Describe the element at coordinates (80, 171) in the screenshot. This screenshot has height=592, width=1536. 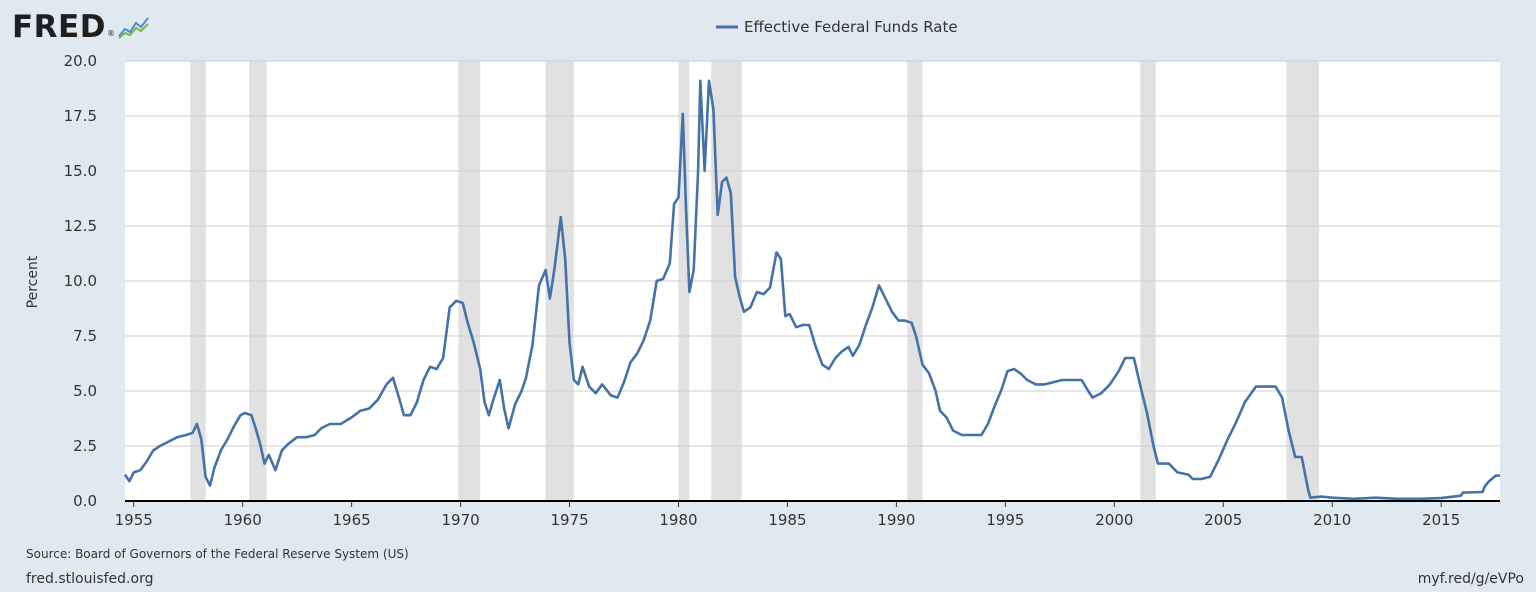
I see `y-tick-label: 15.0` at that location.